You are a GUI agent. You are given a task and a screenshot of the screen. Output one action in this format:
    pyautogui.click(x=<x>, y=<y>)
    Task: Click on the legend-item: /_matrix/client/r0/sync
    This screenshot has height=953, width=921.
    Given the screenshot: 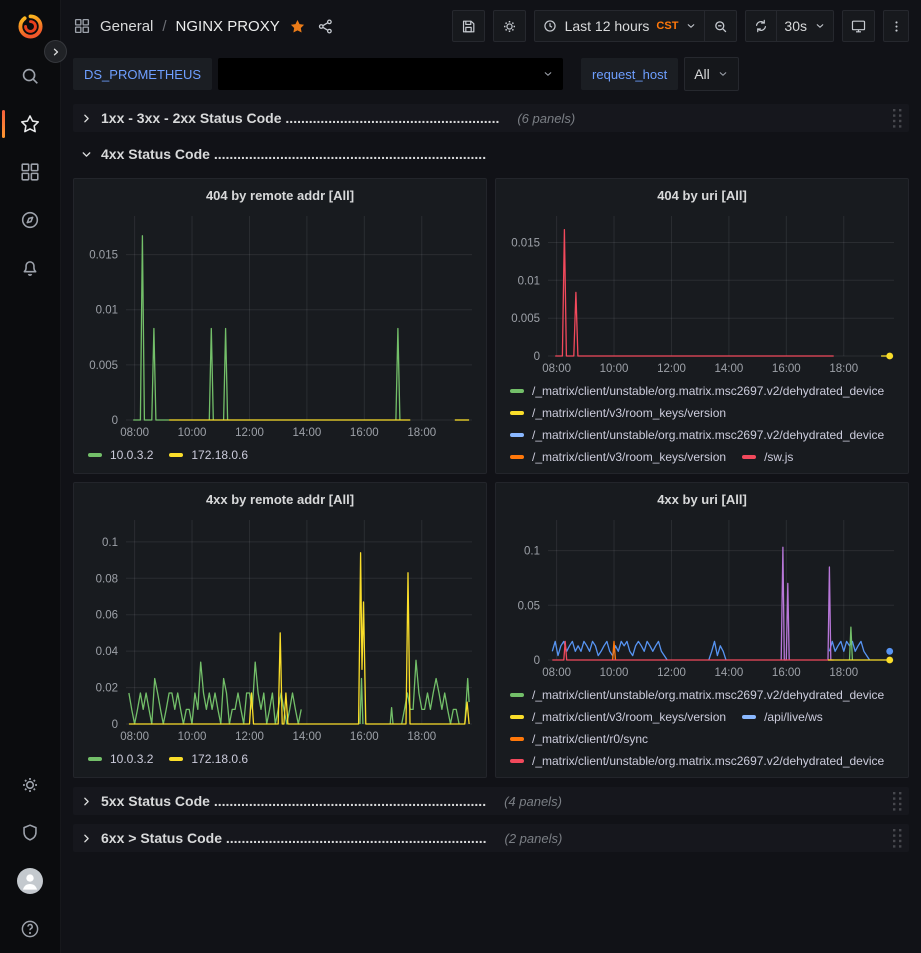 What is the action you would take?
    pyautogui.click(x=579, y=739)
    